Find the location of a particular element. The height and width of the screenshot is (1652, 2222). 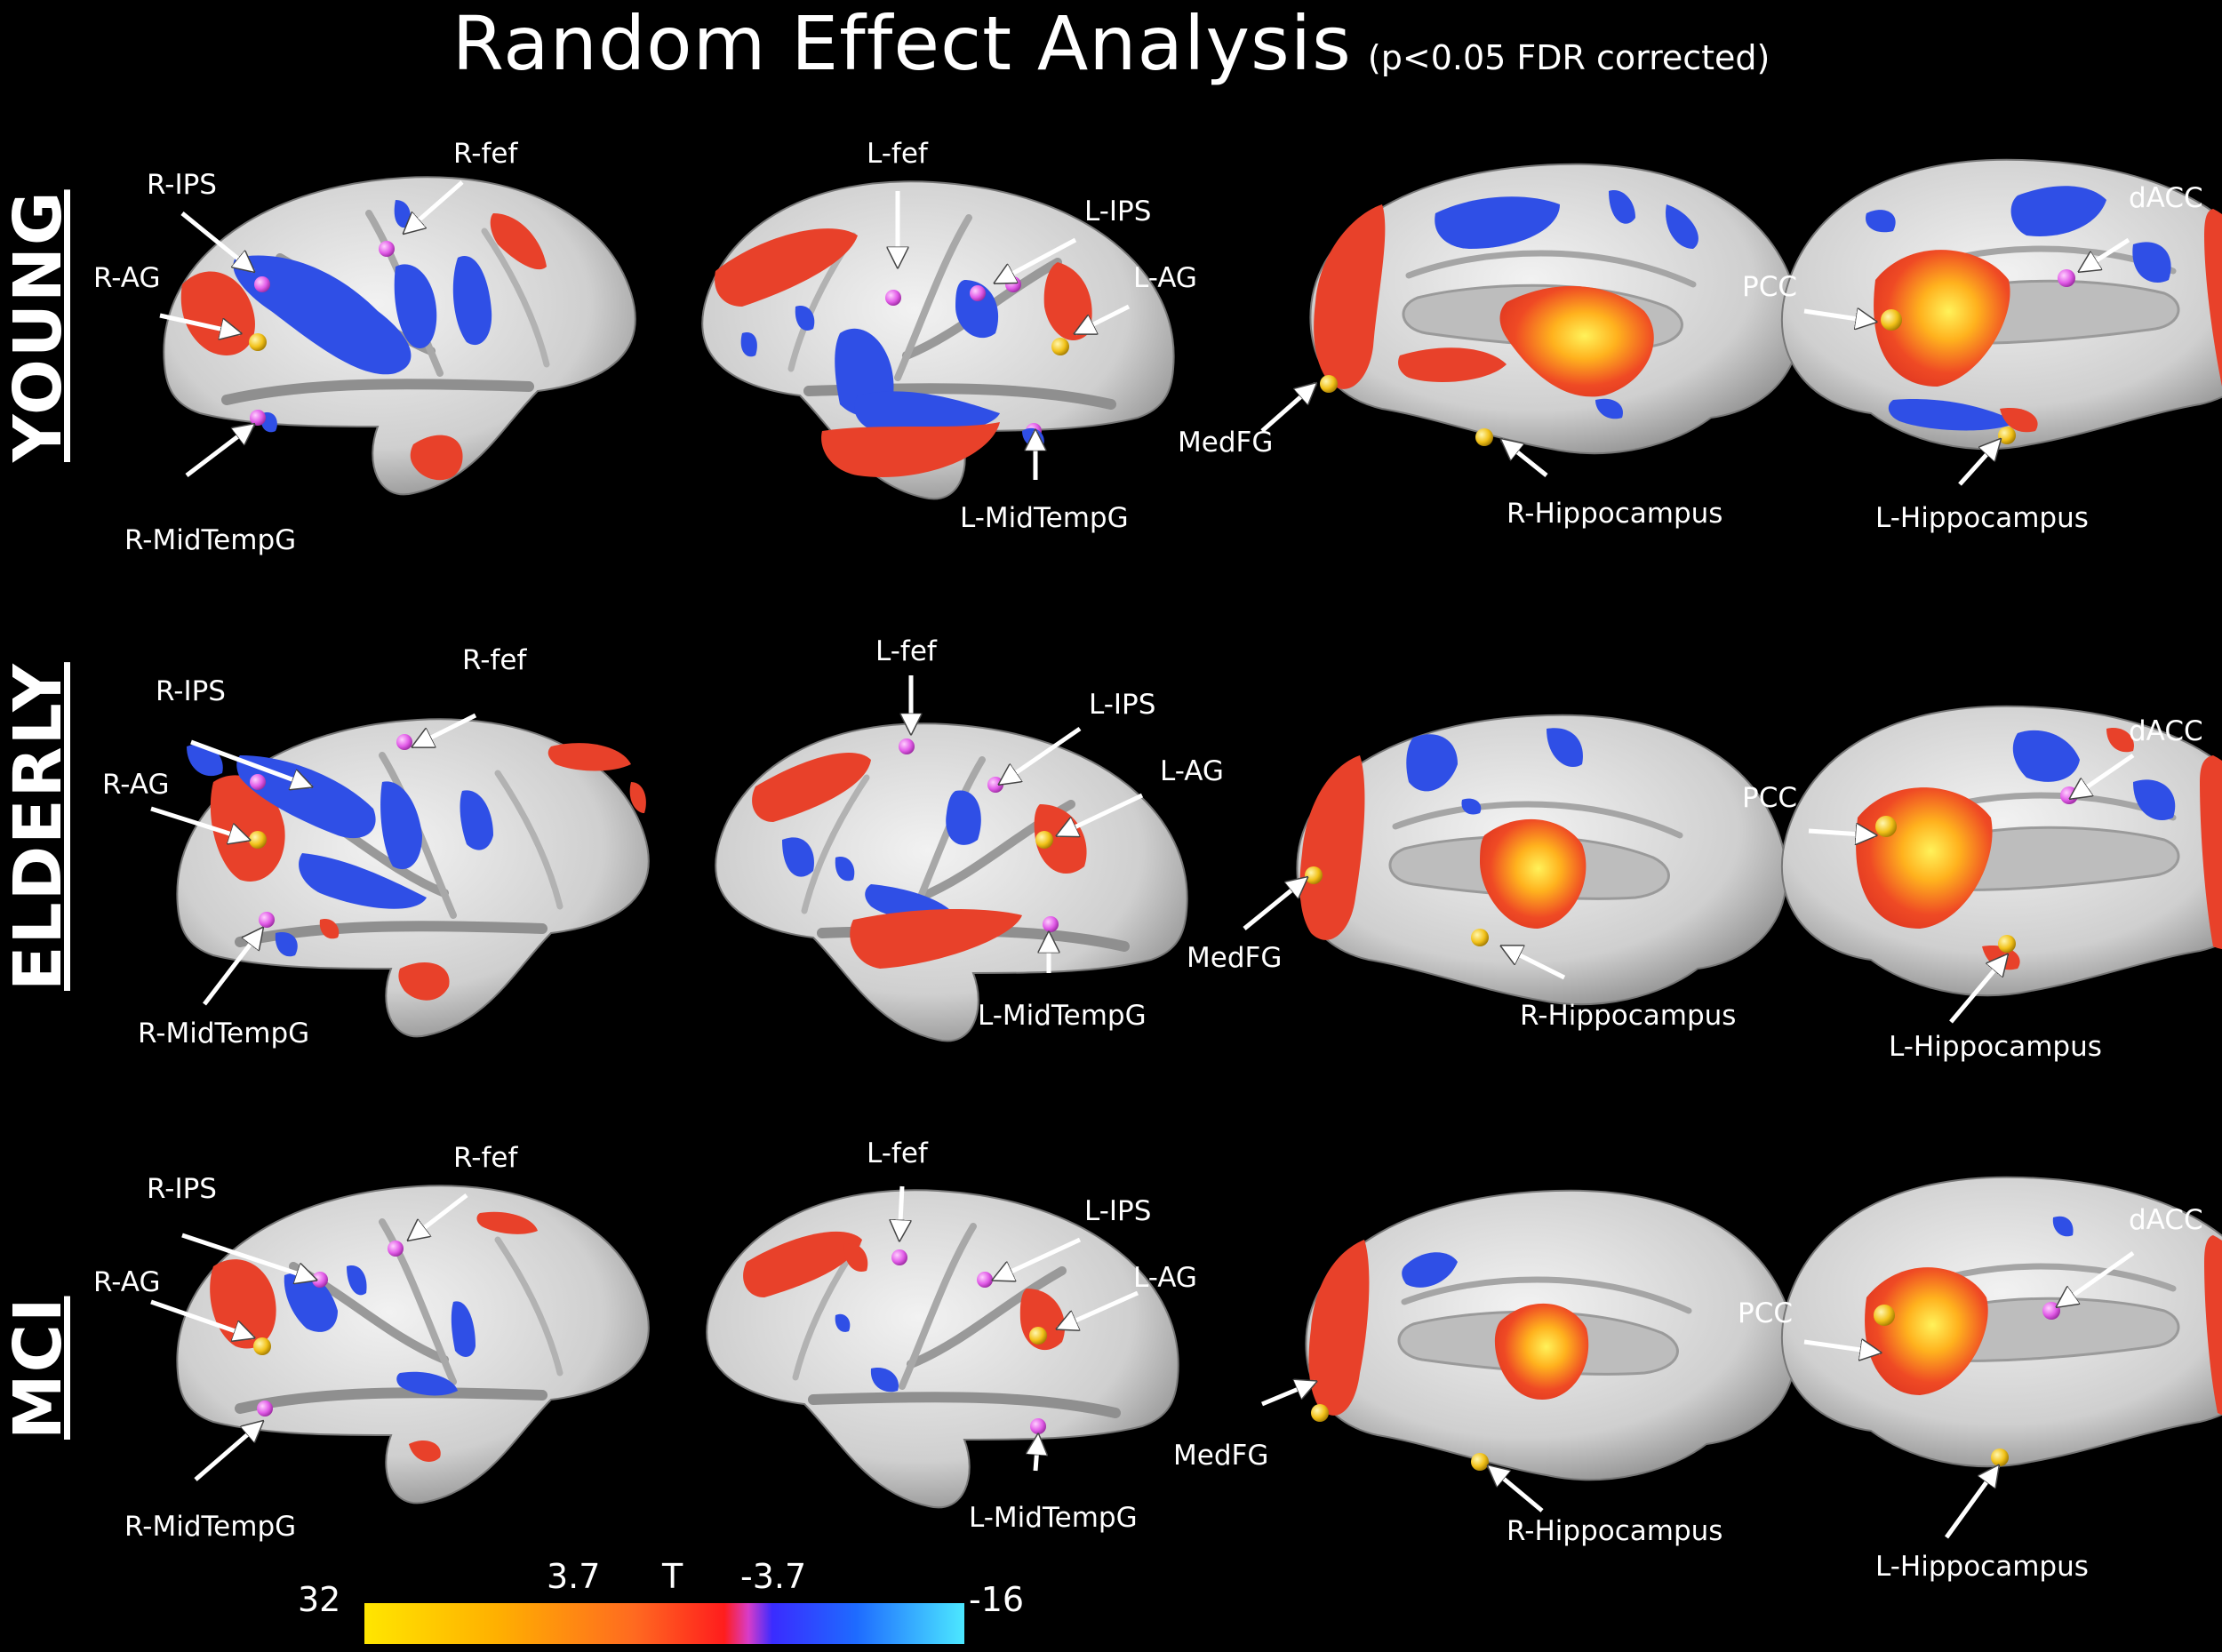

elderly-lateral-left-brain is located at coordinates (951, 882).